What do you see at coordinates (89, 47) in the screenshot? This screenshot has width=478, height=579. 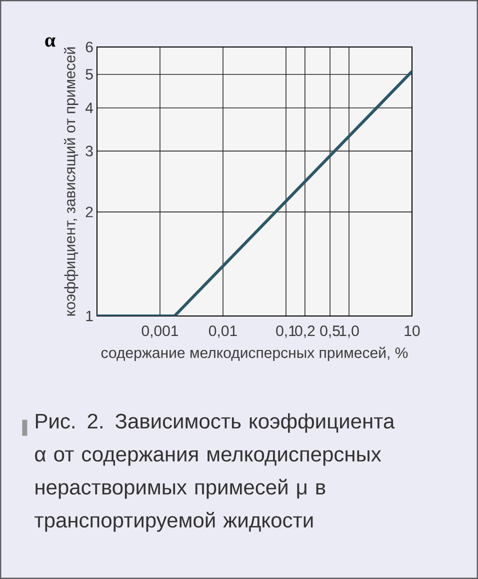 I see `y-tick-label: 6` at bounding box center [89, 47].